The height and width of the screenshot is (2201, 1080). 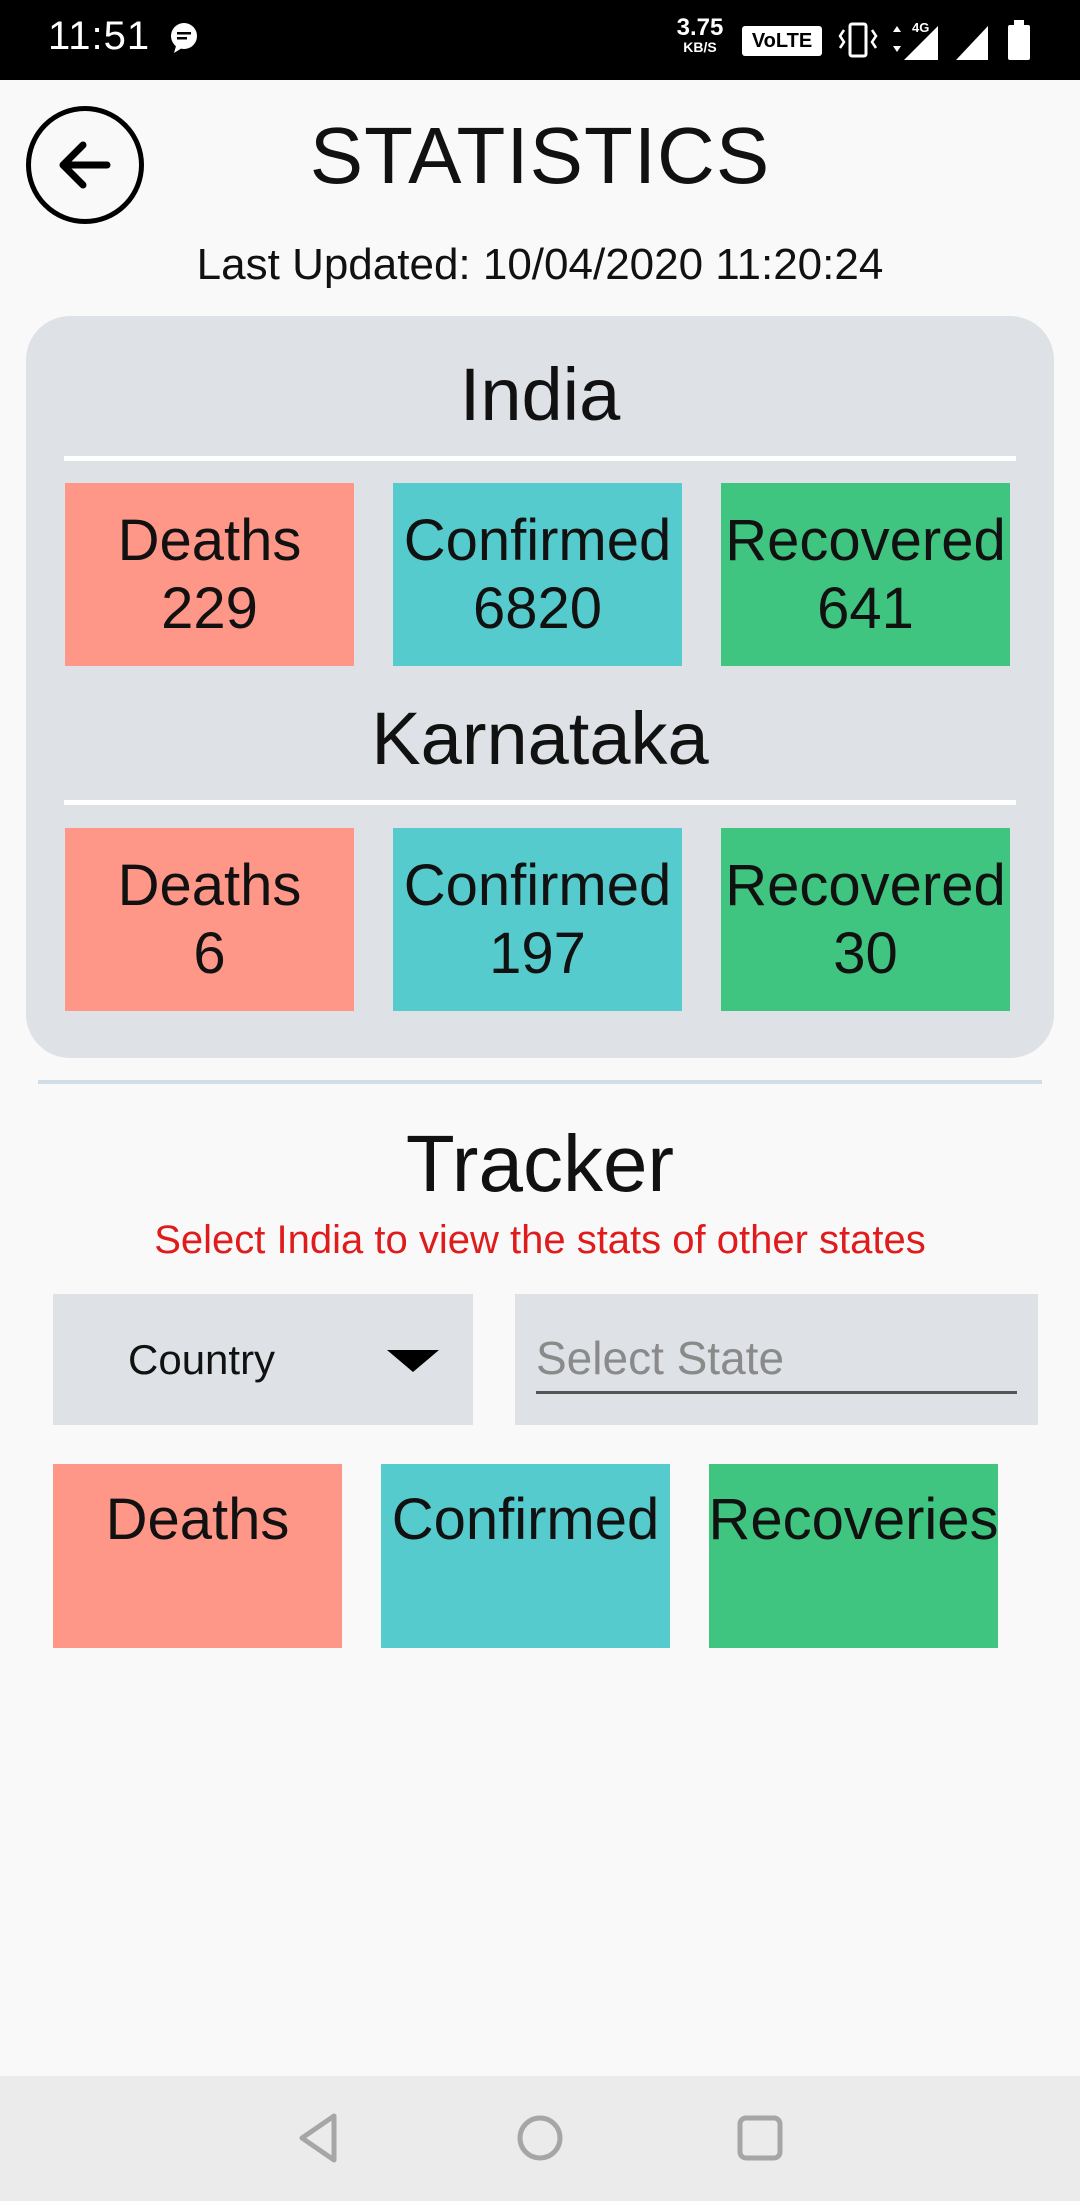 I want to click on stat-value: 6, so click(x=209, y=953).